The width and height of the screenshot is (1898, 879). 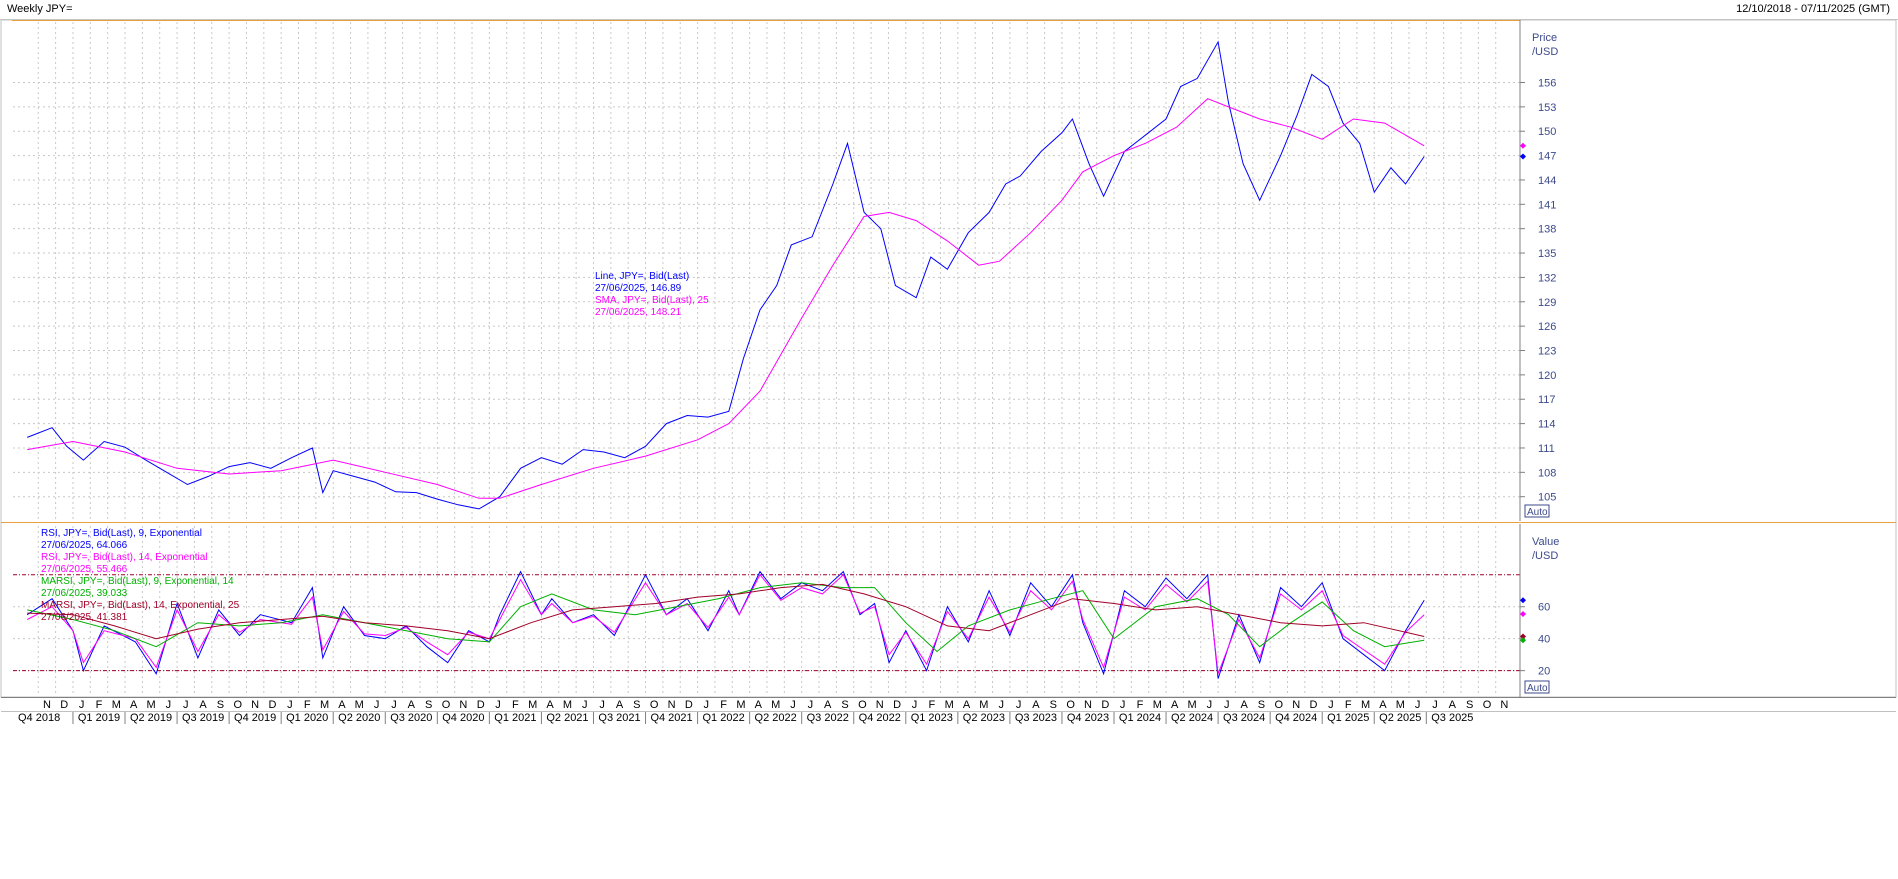 I want to click on y-tick-label: 144, so click(x=1547, y=181).